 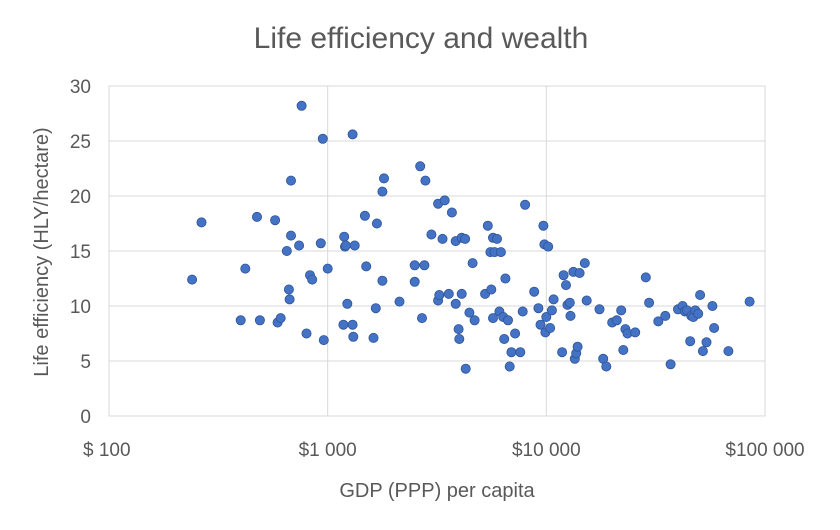 What do you see at coordinates (80, 252) in the screenshot?
I see `y-axis-ticks: 0 5 10 15 20 25 30` at bounding box center [80, 252].